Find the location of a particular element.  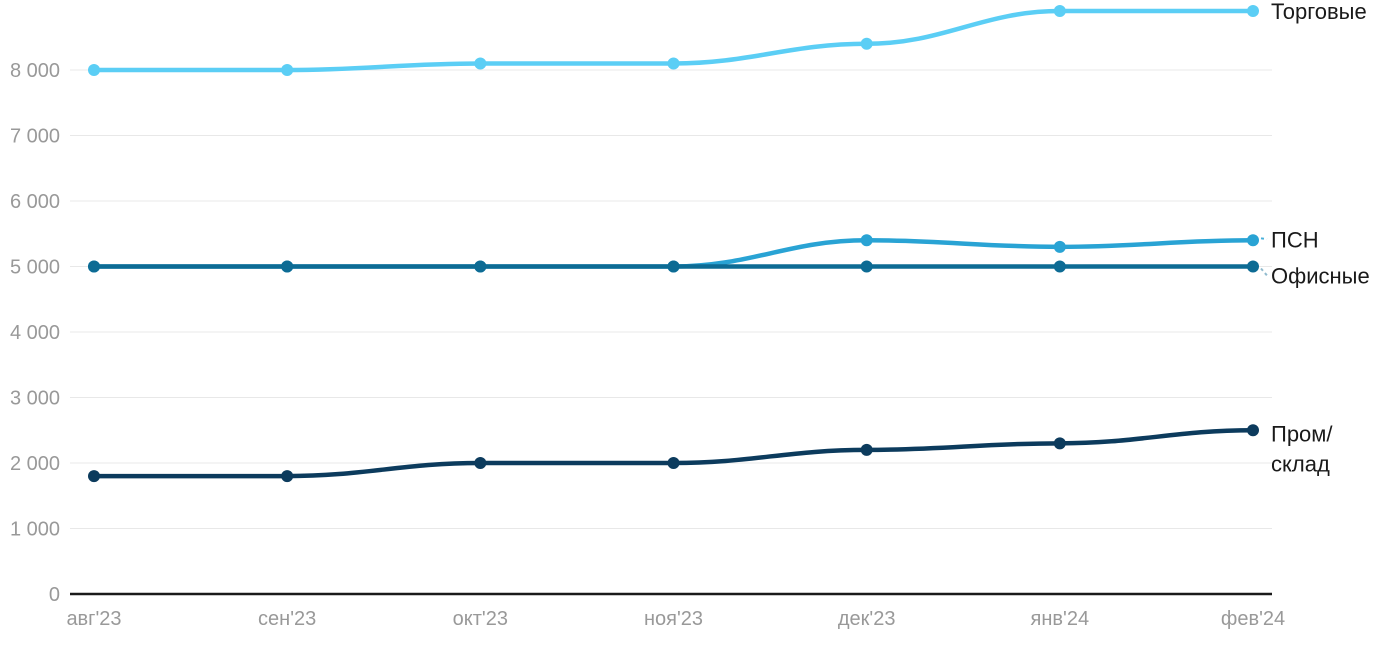

x-tick-label: ноя'23 is located at coordinates (673, 619).